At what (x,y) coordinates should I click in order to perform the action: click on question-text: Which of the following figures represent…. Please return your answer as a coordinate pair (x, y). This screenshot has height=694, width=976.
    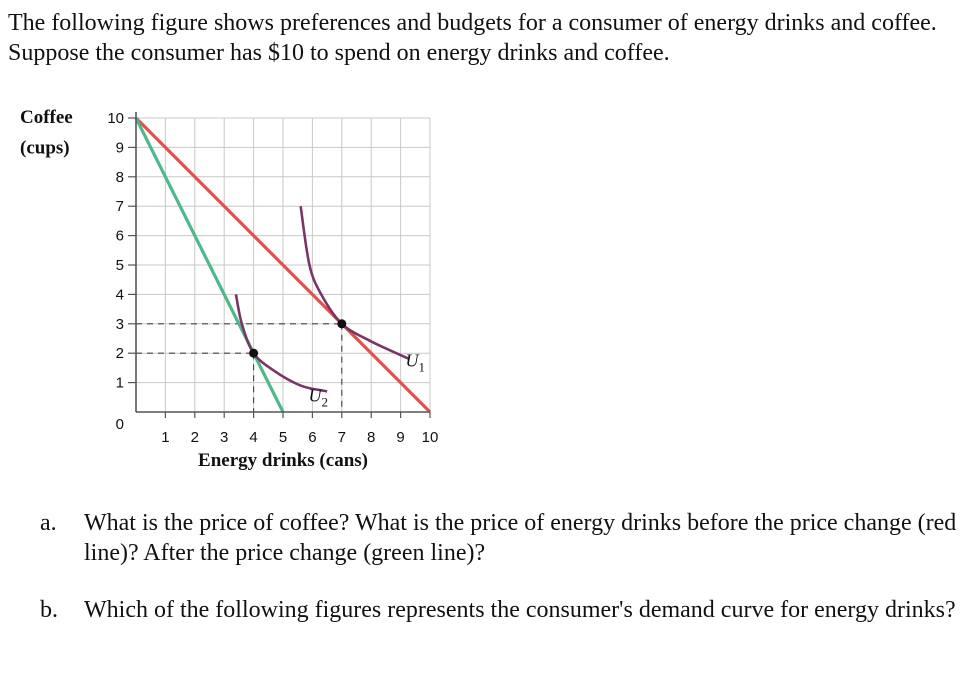
    Looking at the image, I should click on (520, 610).